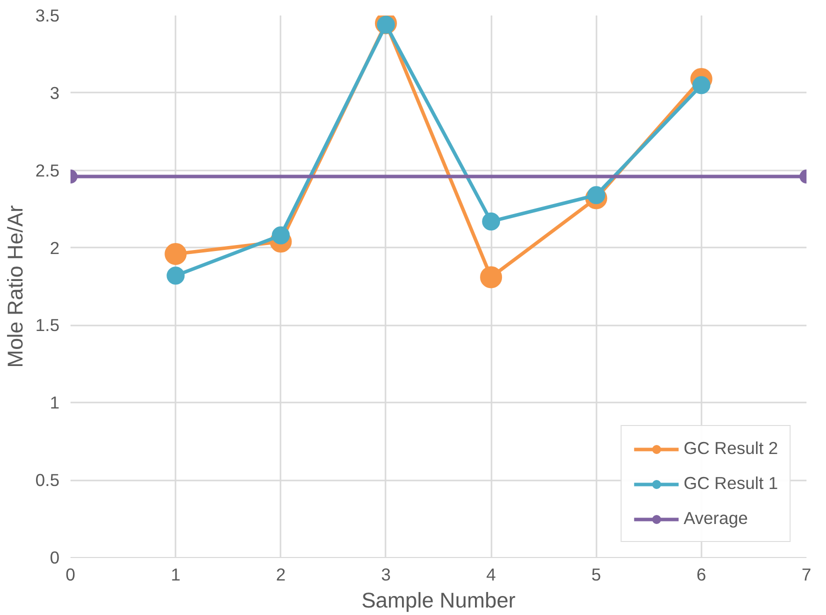 This screenshot has width=826, height=615. What do you see at coordinates (47, 170) in the screenshot?
I see `y-tick-label: 2.5` at bounding box center [47, 170].